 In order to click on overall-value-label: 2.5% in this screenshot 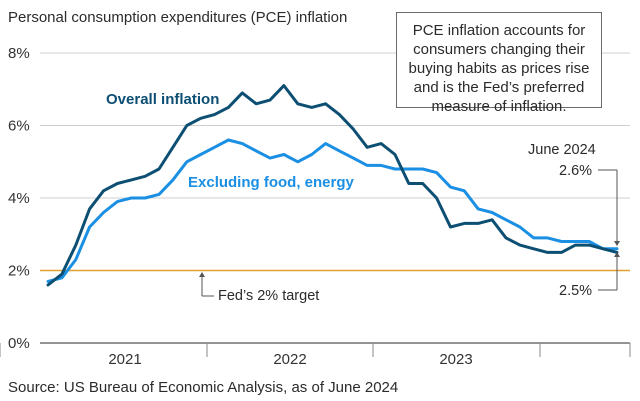, I will do `click(575, 291)`.